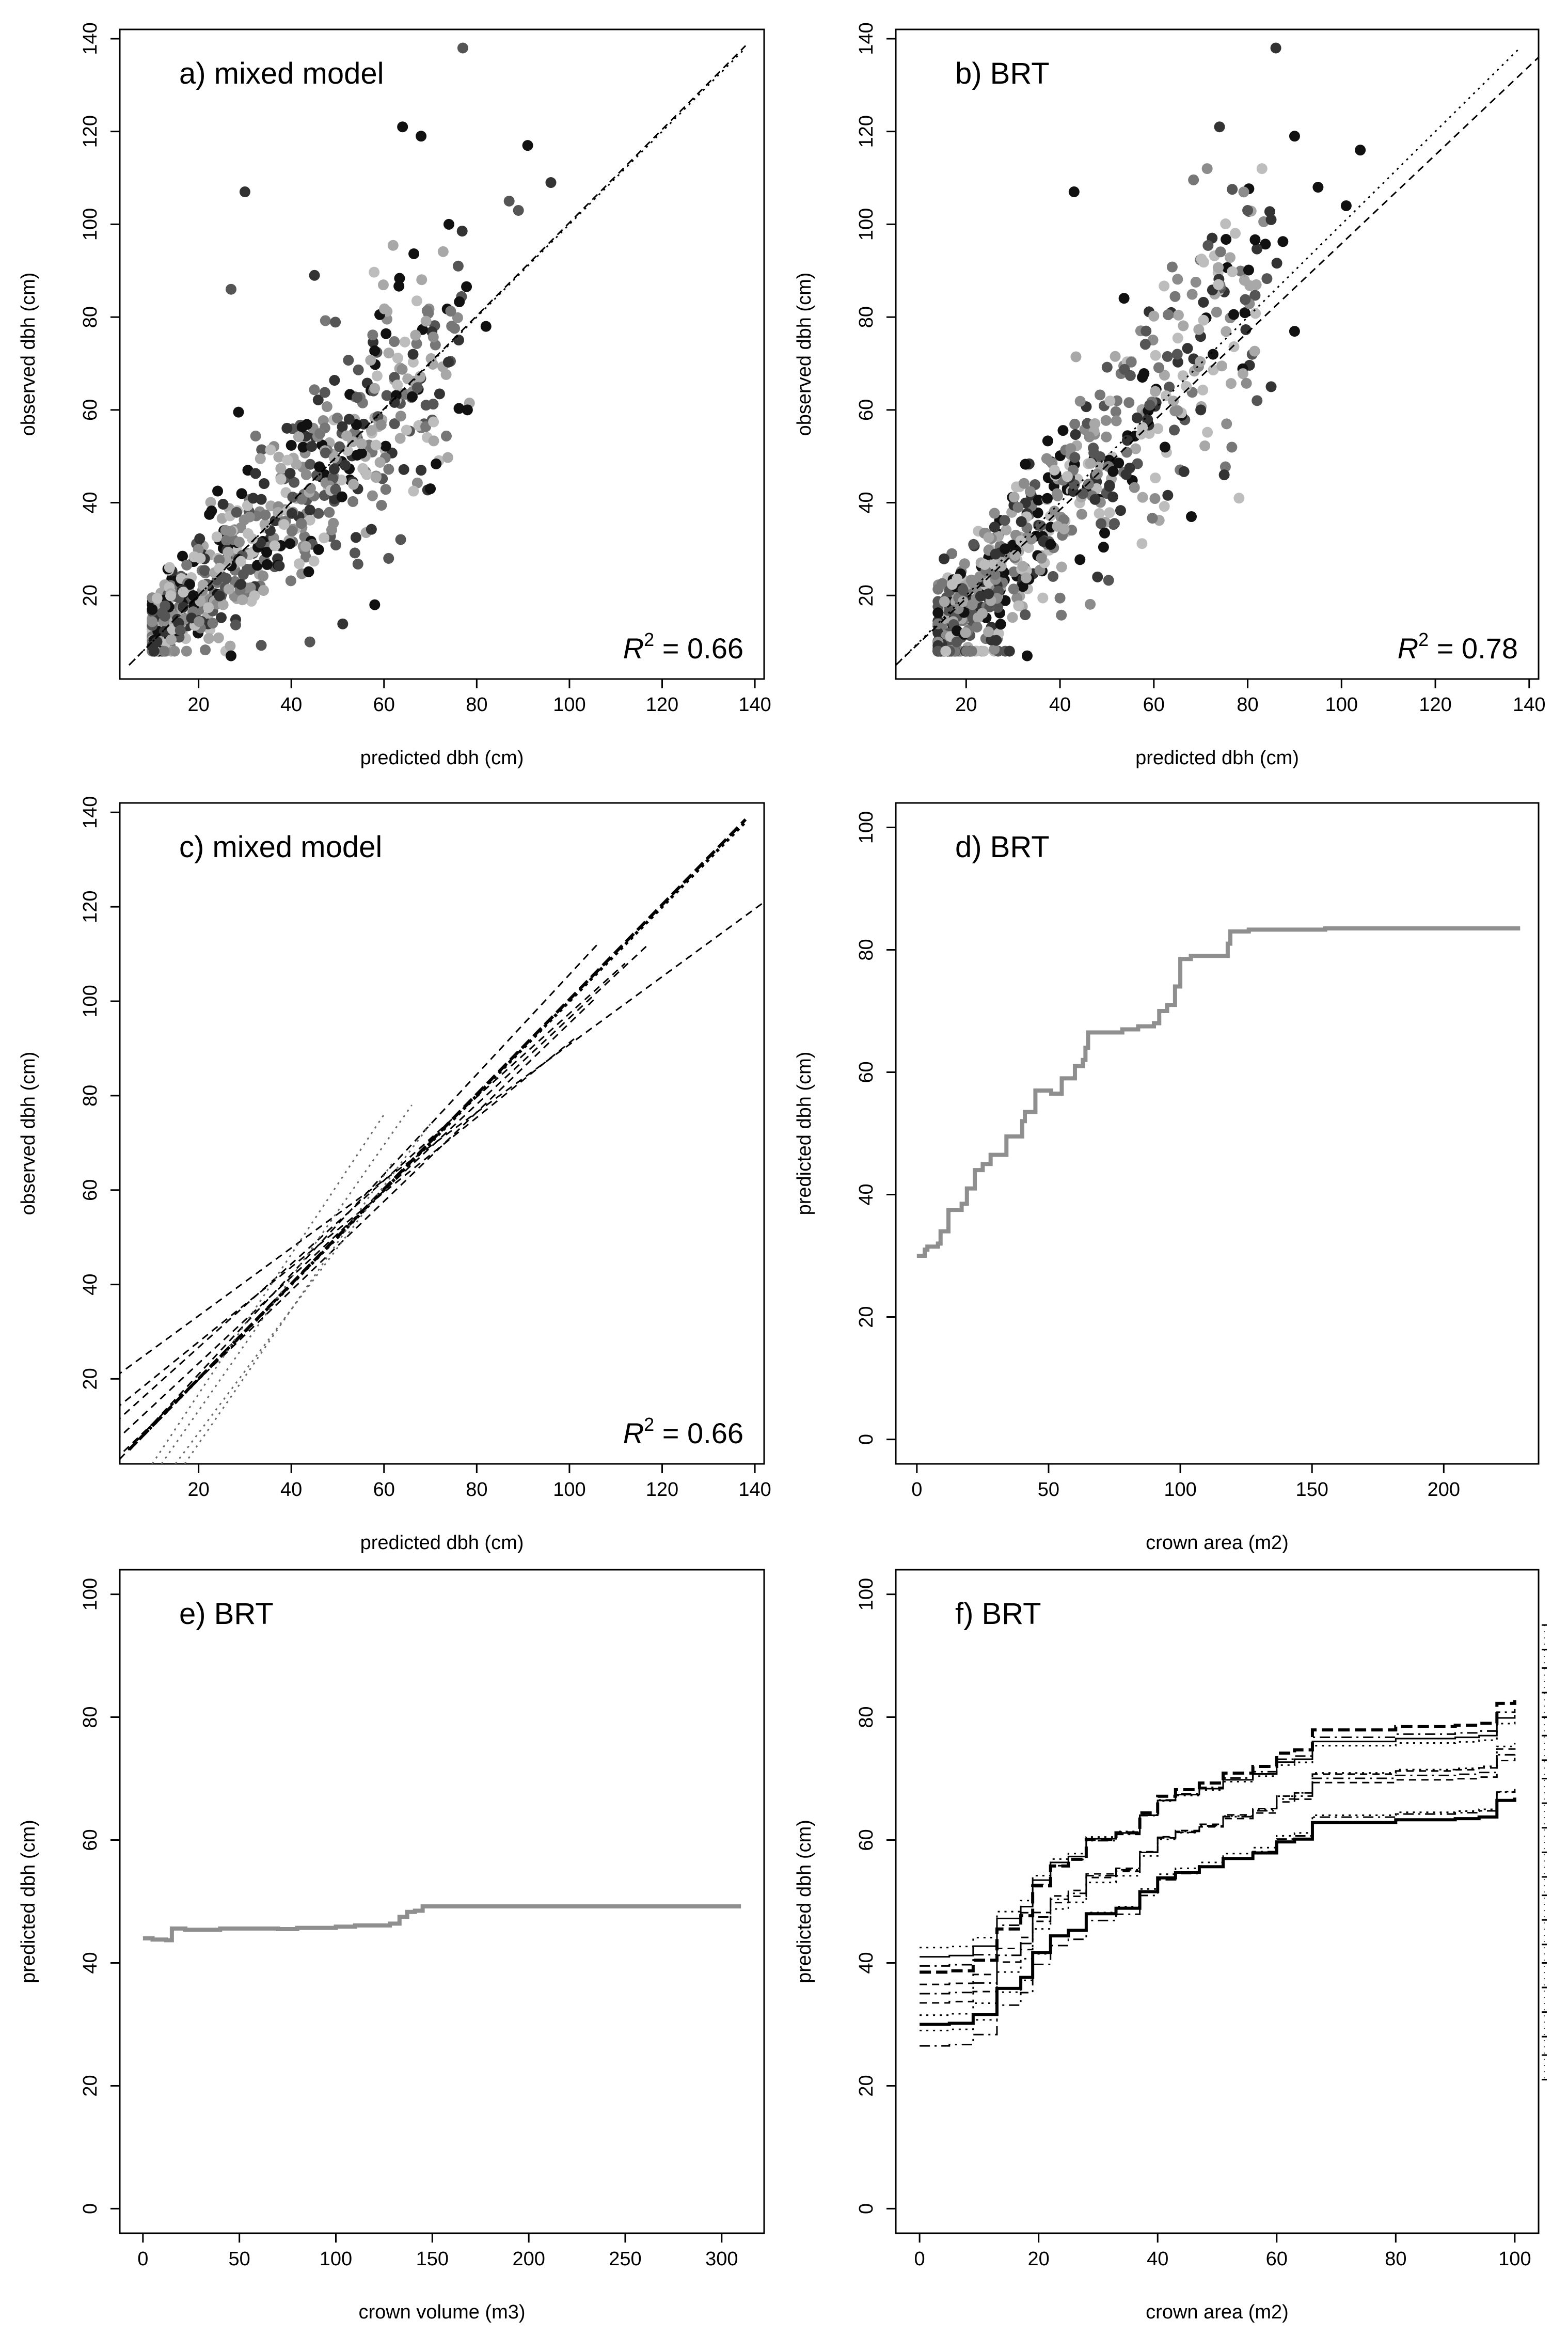  Describe the element at coordinates (633, 1433) in the screenshot. I see `r2-symbol: R` at that location.